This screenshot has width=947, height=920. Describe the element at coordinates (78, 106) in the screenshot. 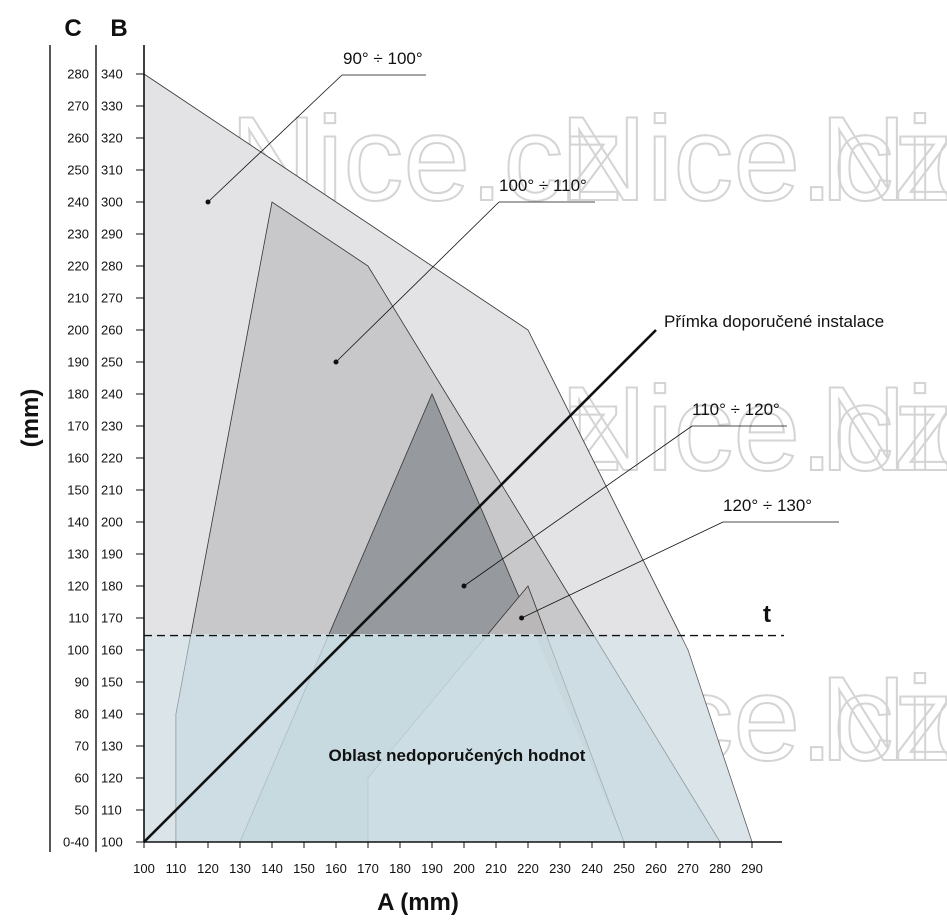

I see `y-tick-C-label: 270` at that location.